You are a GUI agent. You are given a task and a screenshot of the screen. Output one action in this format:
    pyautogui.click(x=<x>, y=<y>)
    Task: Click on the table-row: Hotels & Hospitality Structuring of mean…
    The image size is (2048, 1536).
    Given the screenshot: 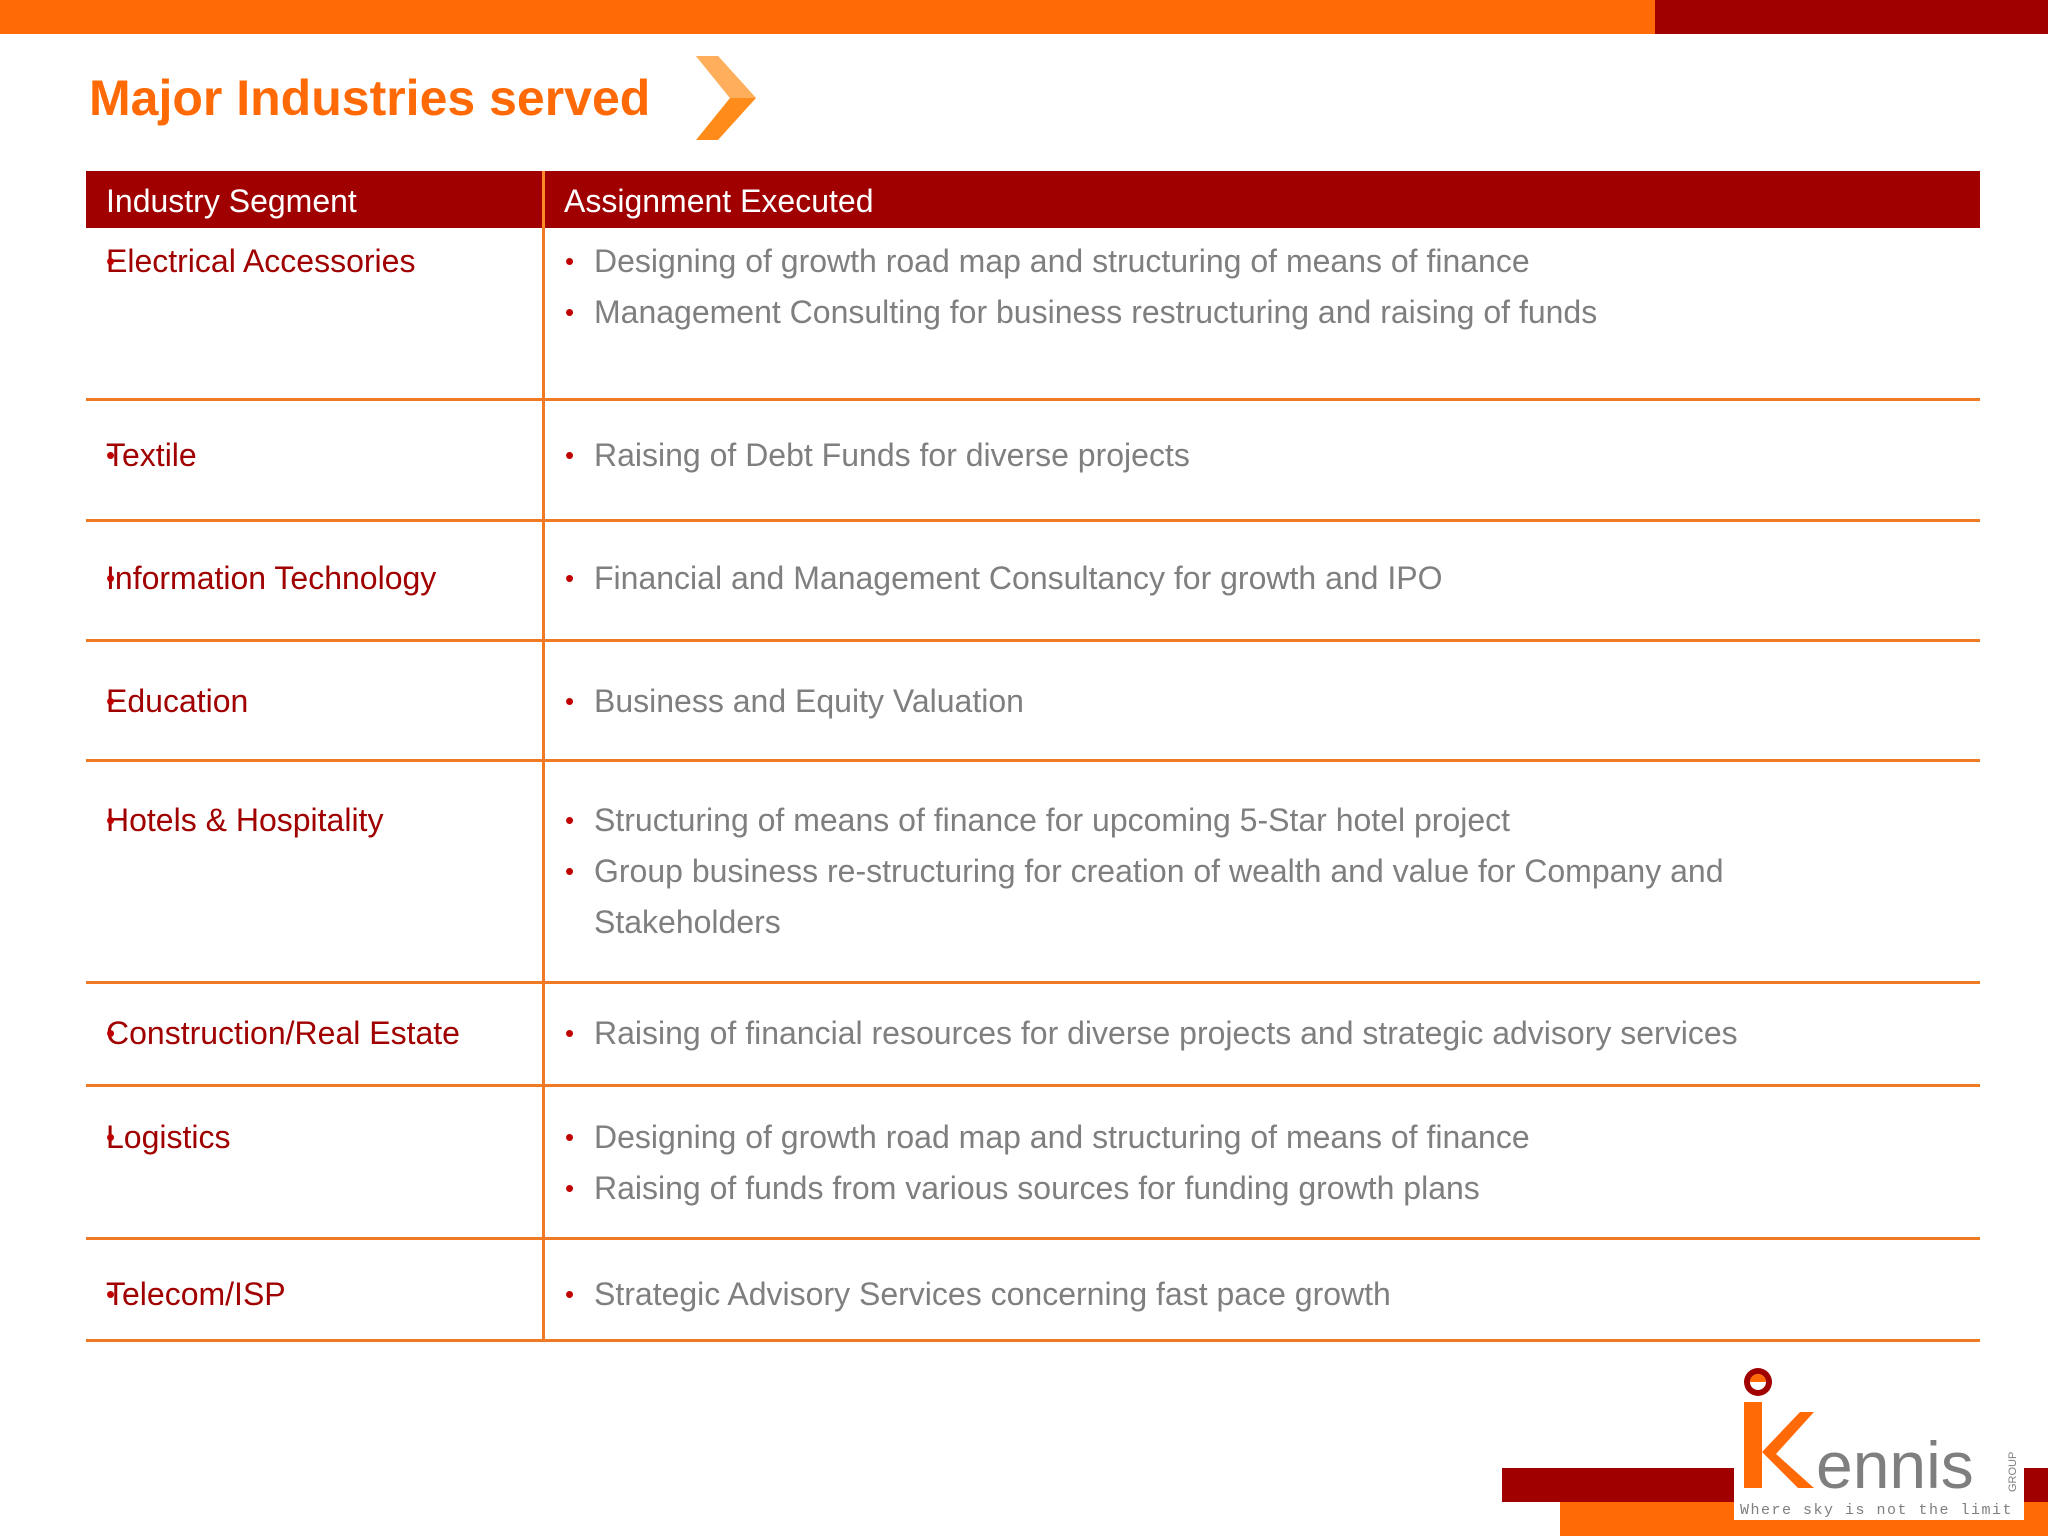 What is the action you would take?
    pyautogui.click(x=1033, y=873)
    